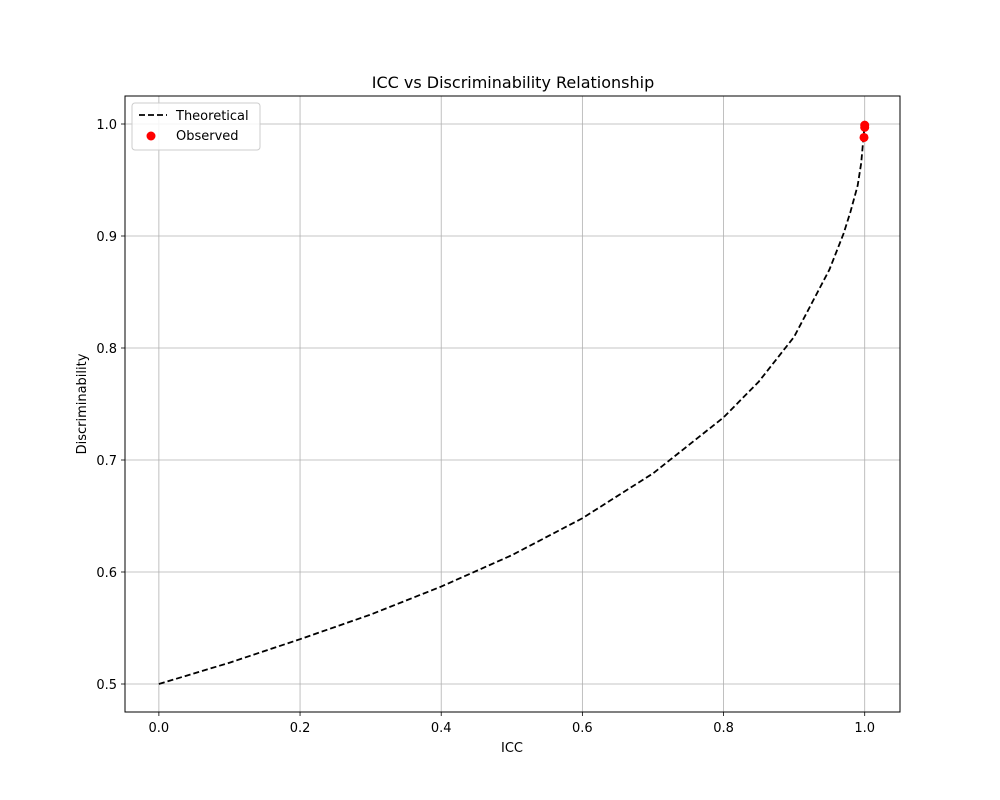 The width and height of the screenshot is (1000, 800). I want to click on legend-label-theoretical: Theoretical, so click(212, 116).